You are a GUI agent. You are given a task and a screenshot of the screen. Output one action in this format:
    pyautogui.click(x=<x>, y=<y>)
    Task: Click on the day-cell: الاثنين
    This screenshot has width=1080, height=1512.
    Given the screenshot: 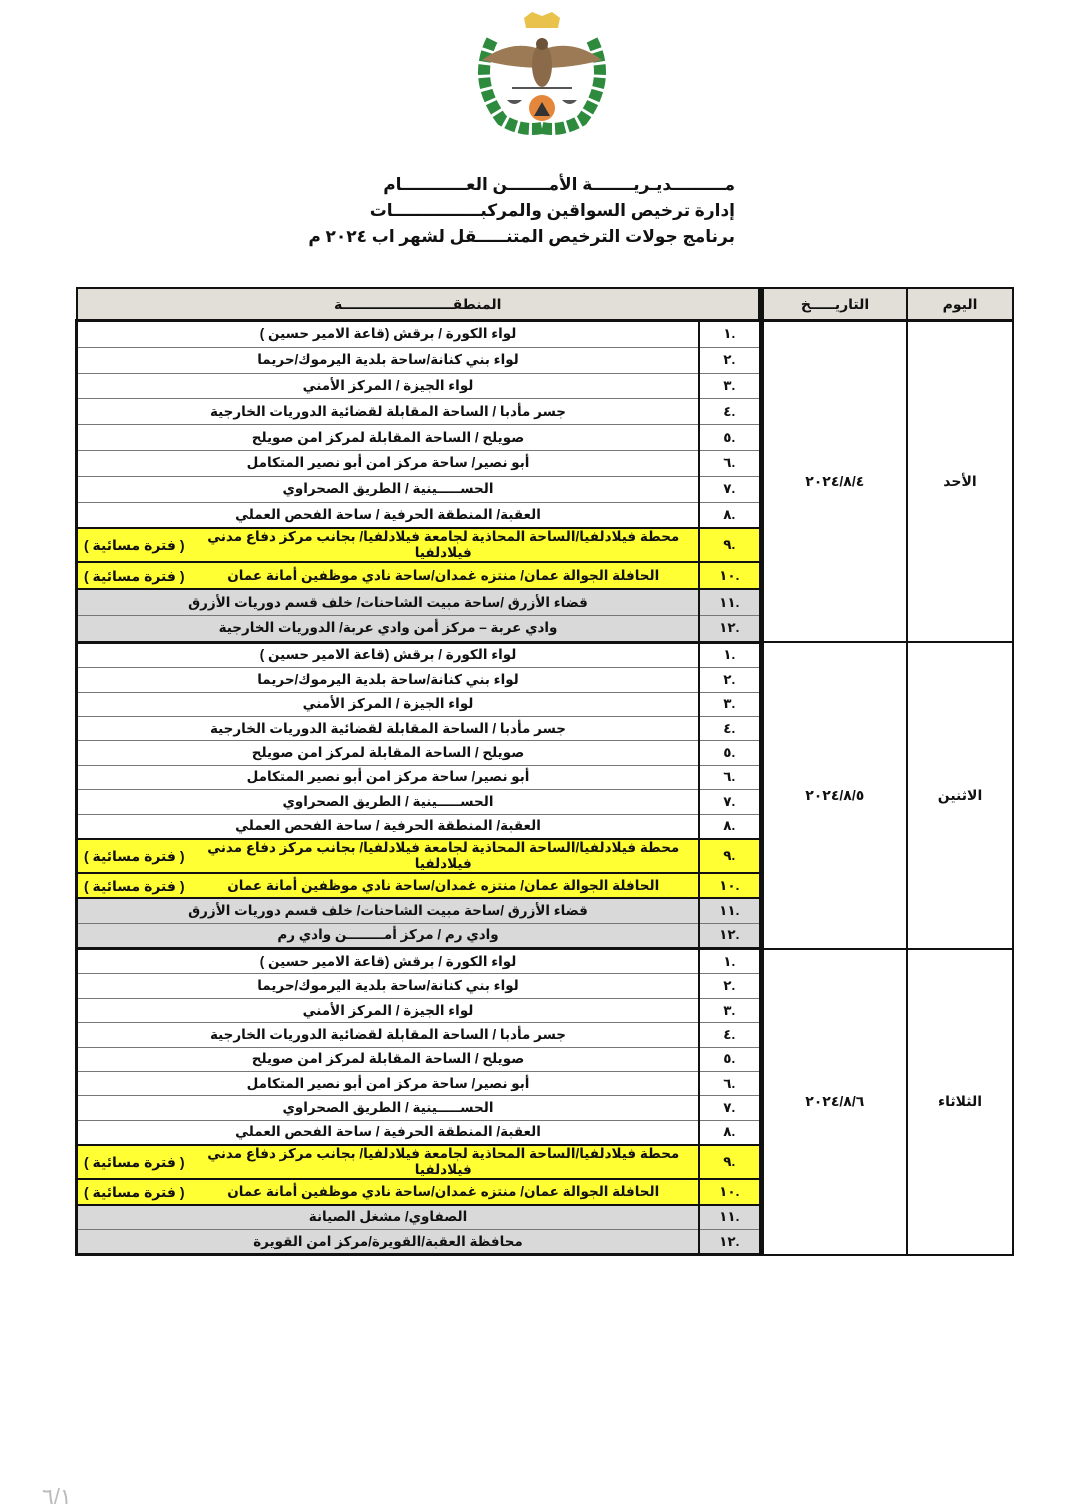 What is the action you would take?
    pyautogui.click(x=960, y=795)
    